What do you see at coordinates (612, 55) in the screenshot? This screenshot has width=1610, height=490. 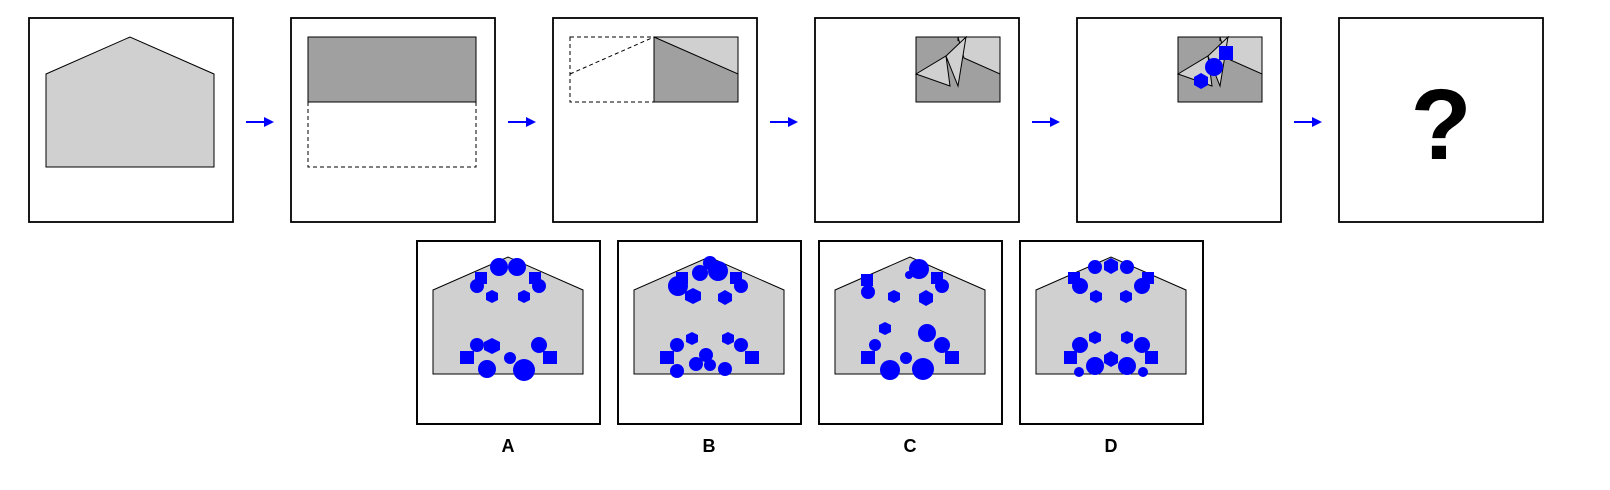 I see `fold-ghost-diagonal` at bounding box center [612, 55].